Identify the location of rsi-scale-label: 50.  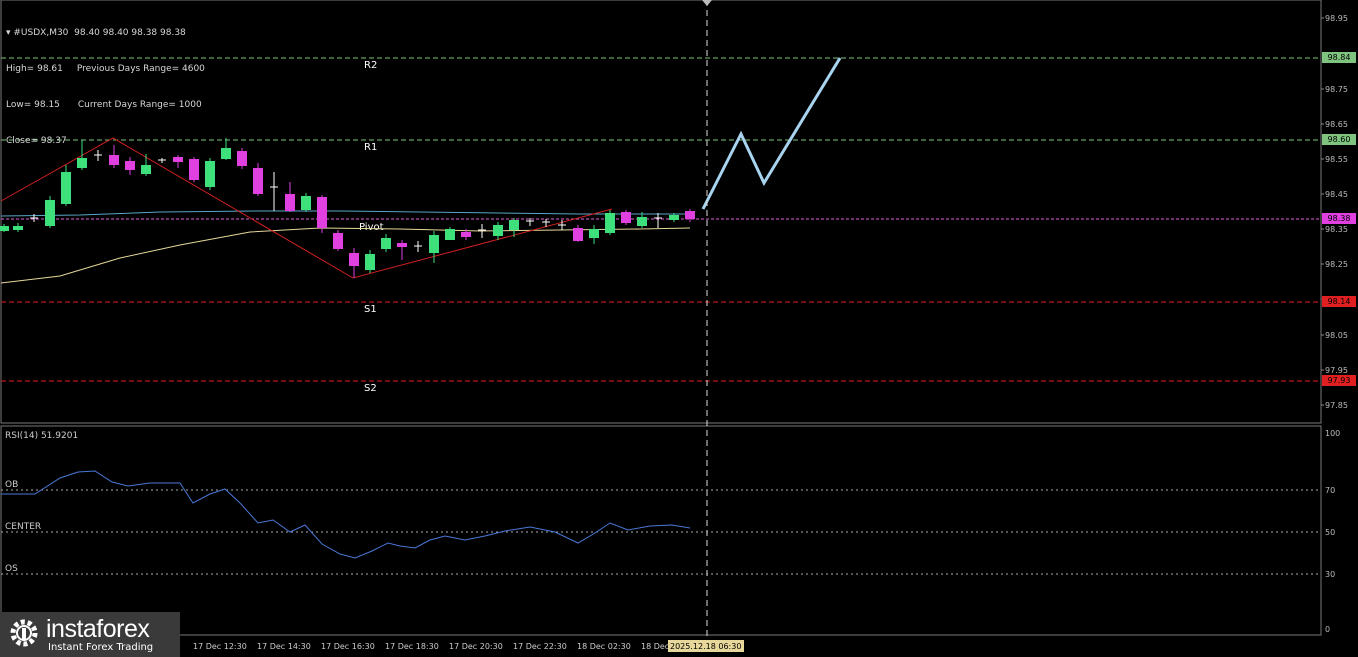
(1330, 532).